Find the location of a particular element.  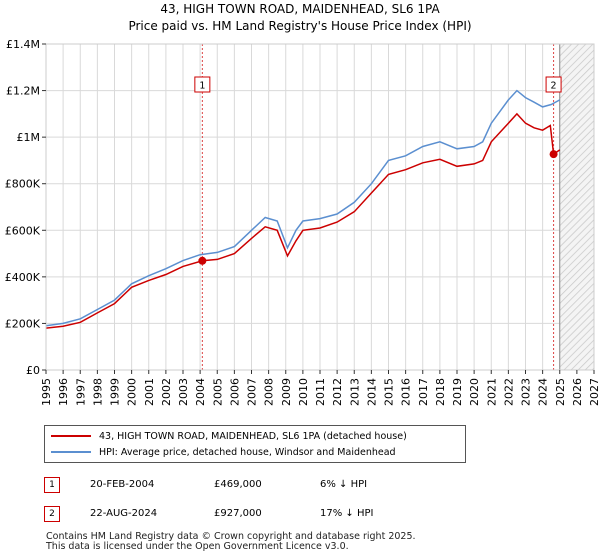

y-tick-label: £800K is located at coordinates (23, 184).